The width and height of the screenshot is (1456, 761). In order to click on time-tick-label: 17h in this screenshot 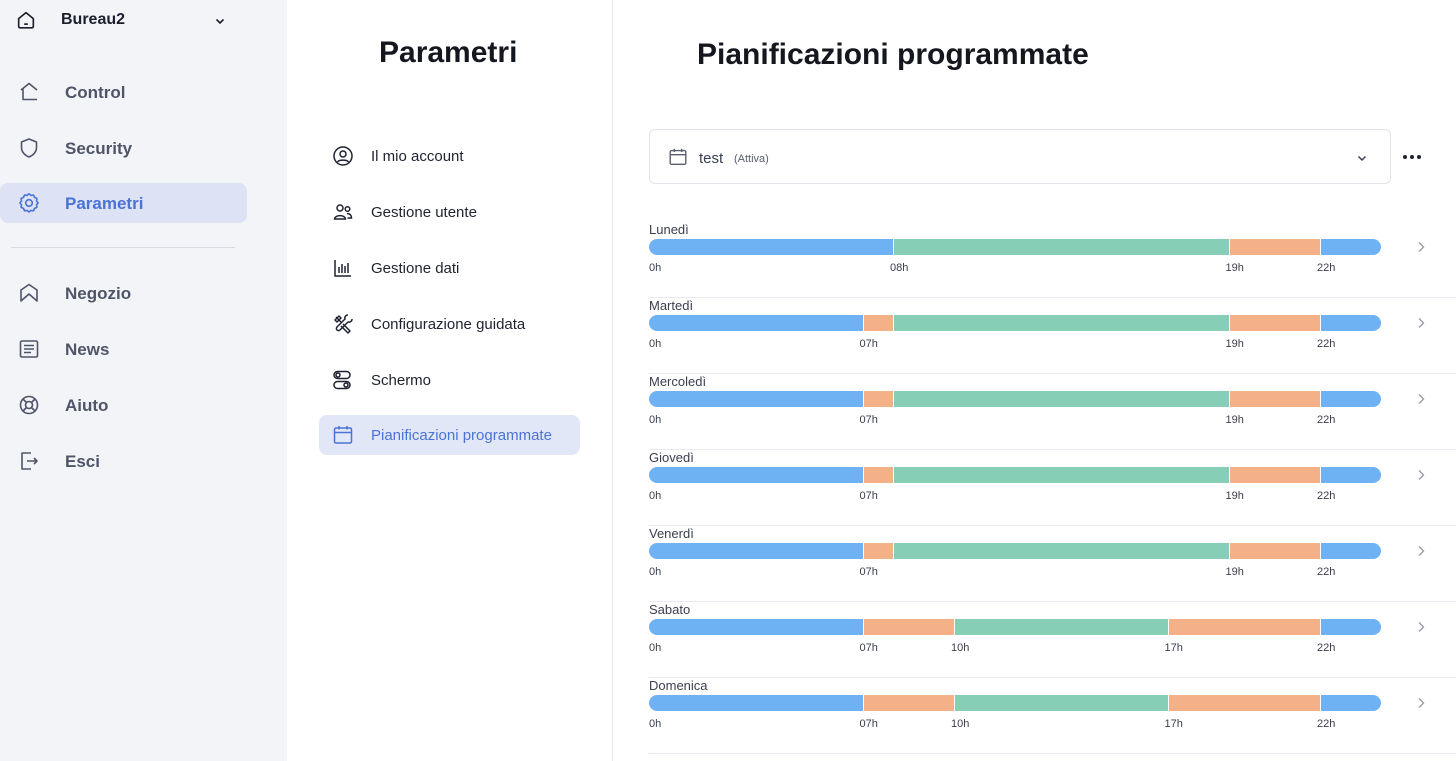, I will do `click(1173, 648)`.